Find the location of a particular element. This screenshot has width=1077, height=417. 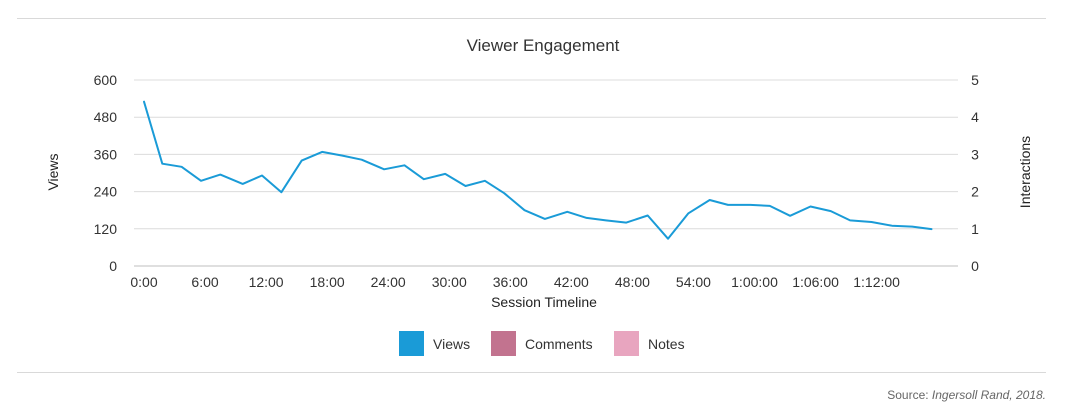

y-tick-label: 120 is located at coordinates (106, 229).